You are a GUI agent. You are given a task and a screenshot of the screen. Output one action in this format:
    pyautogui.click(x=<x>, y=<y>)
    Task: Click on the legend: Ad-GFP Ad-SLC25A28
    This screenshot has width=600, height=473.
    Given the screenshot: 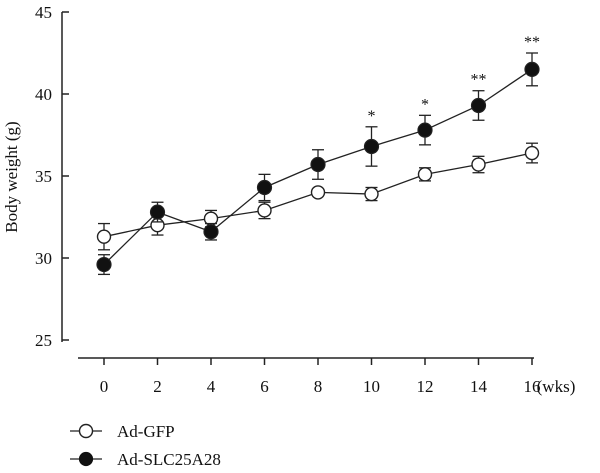 What is the action you would take?
    pyautogui.click(x=145, y=445)
    